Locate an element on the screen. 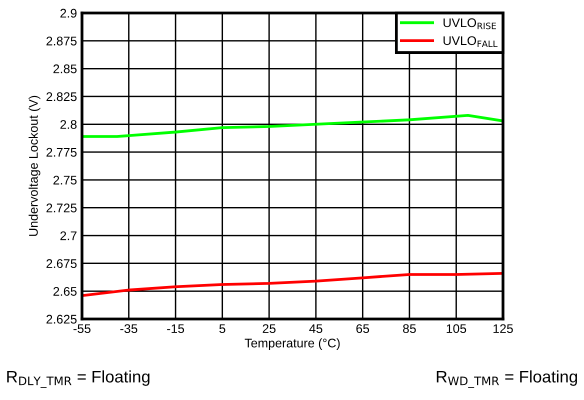  legend-label: UVLO$_{RISE}$ is located at coordinates (470, 24).